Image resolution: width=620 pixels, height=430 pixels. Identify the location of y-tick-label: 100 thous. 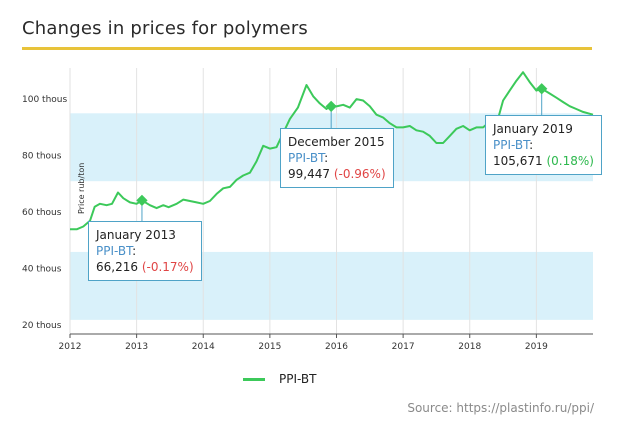
(44, 100).